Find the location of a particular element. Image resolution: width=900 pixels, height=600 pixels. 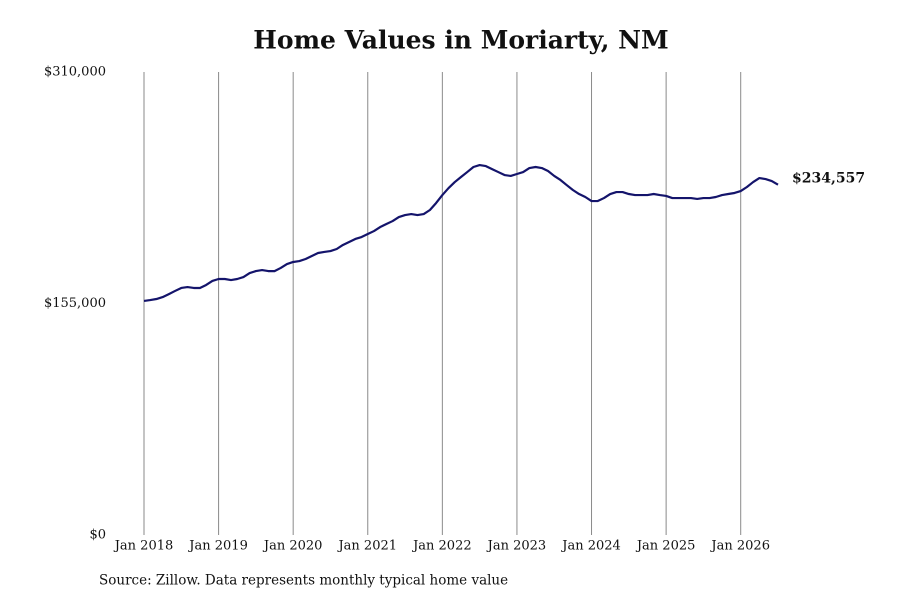

chart-title: Home Values in Moriarty, NM is located at coordinates (460, 40).